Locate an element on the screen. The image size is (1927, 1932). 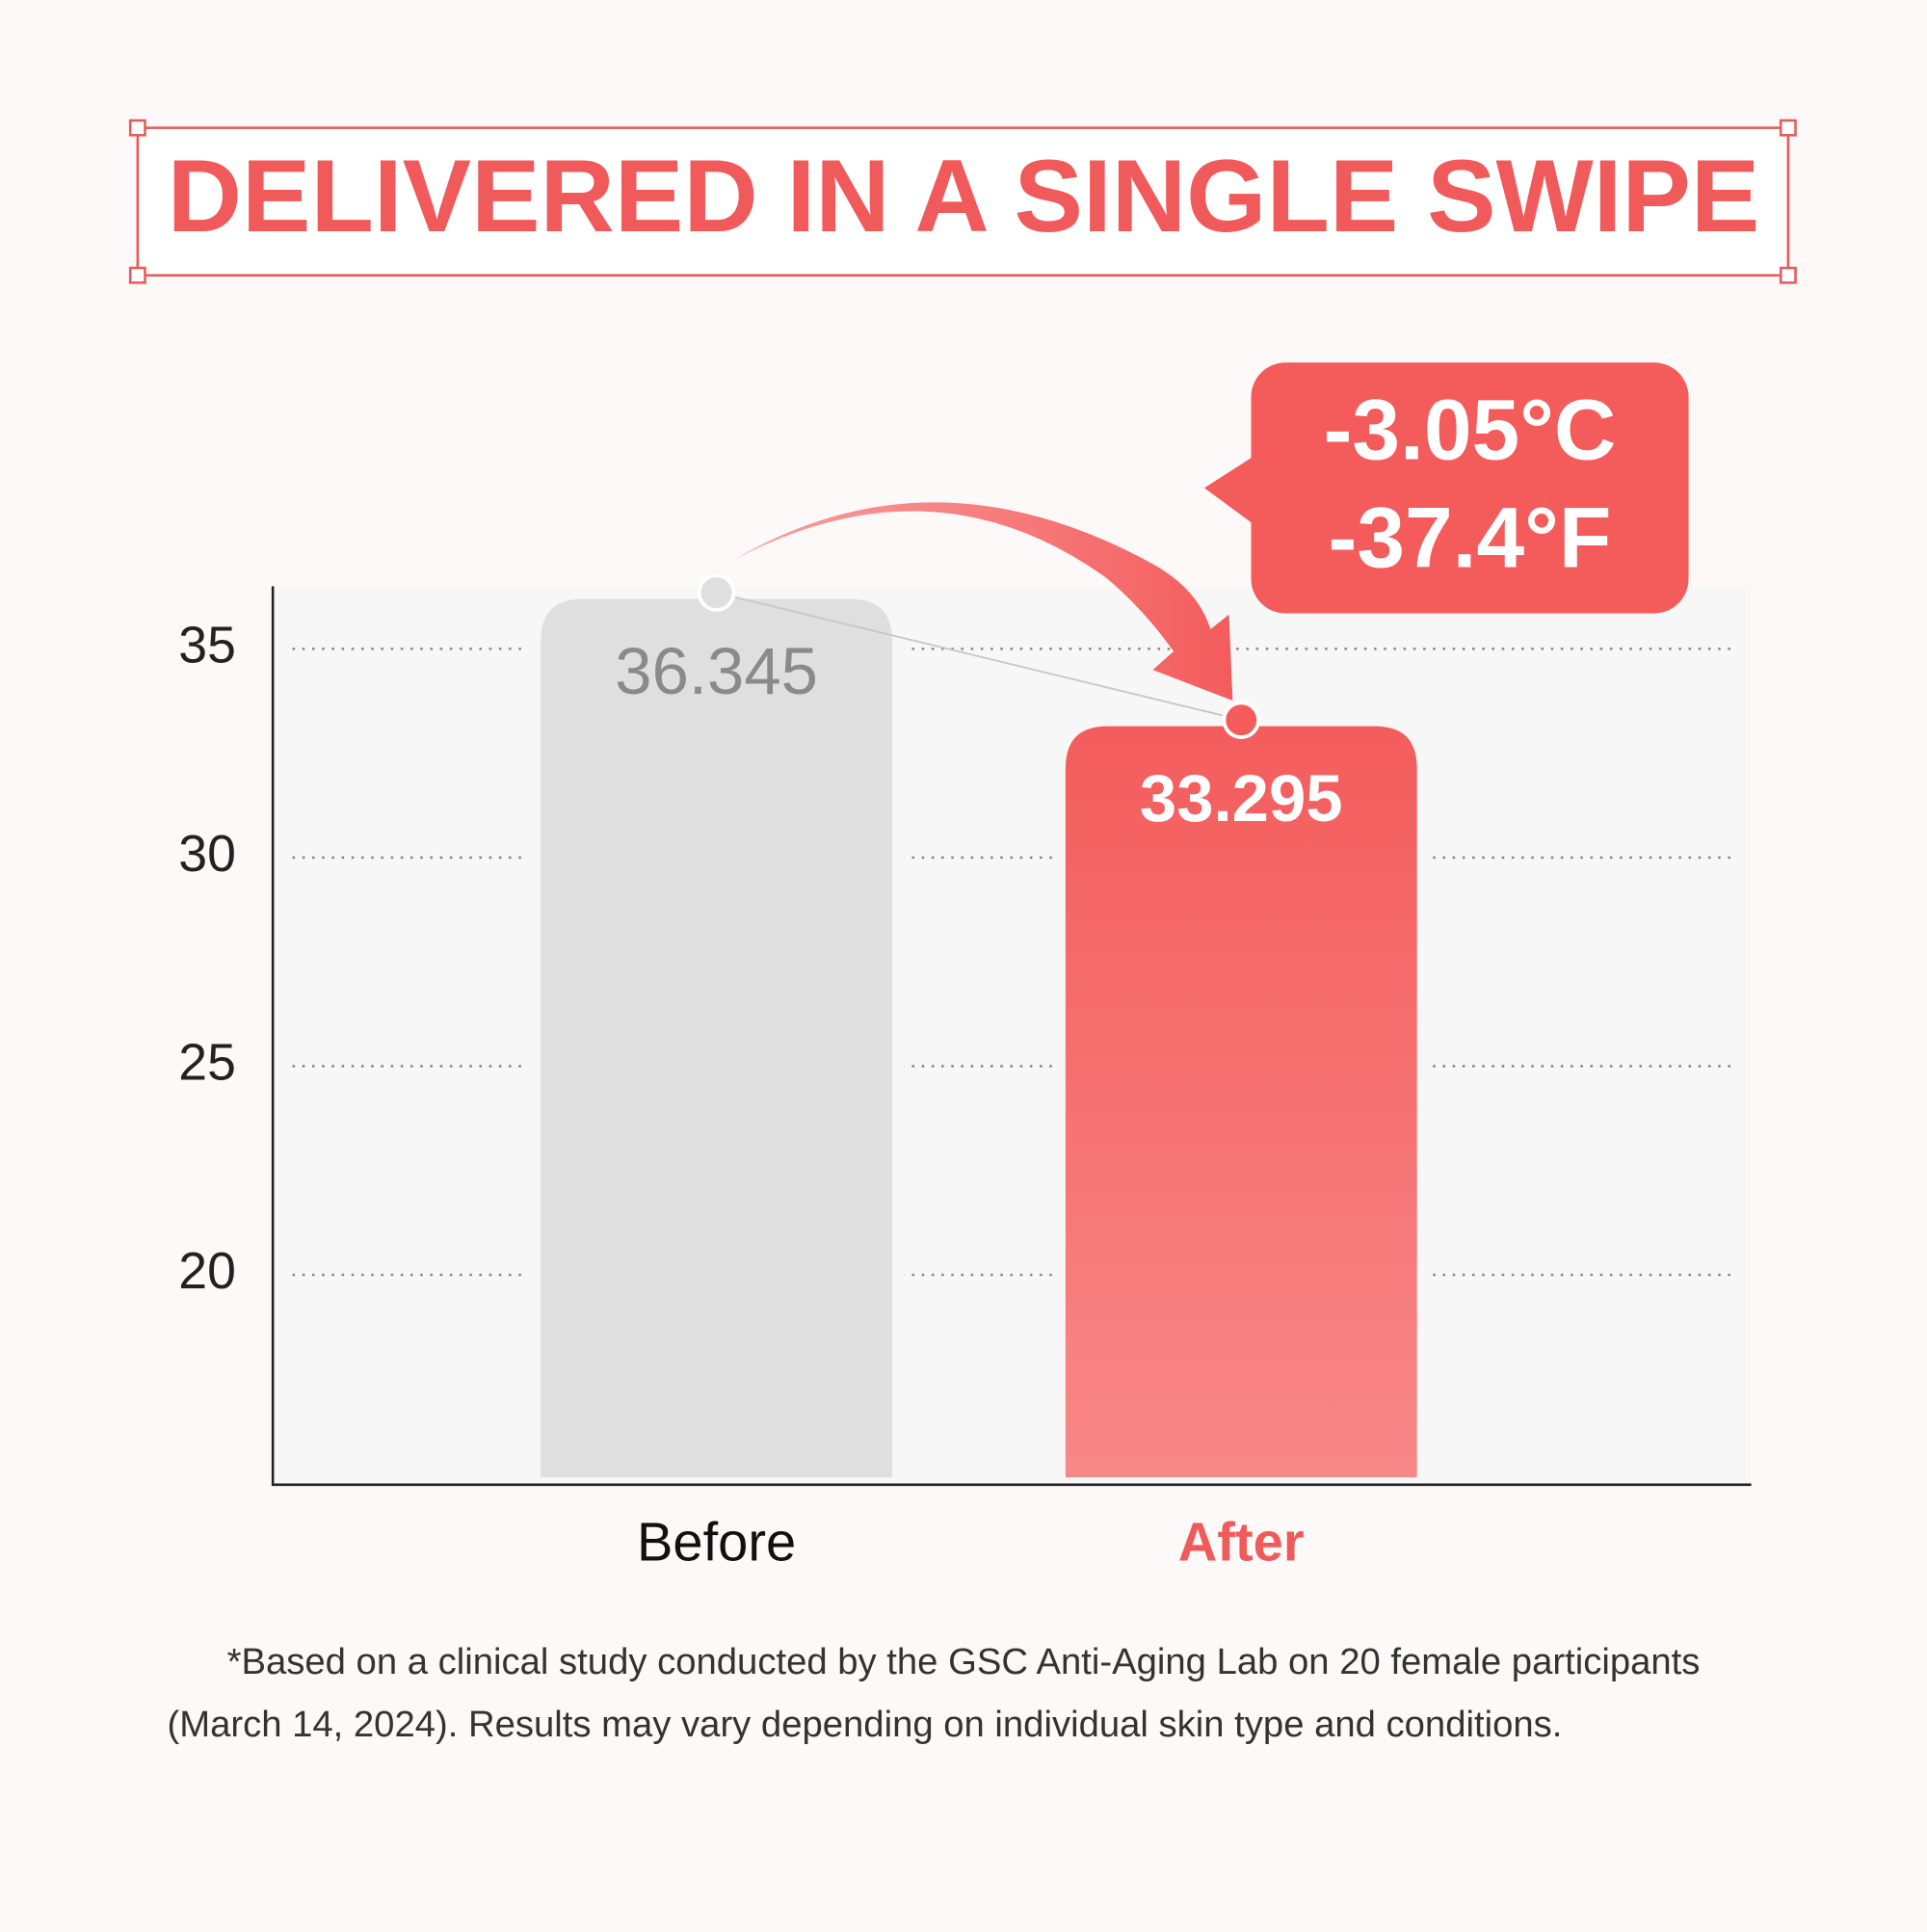
chart-title: DELIVERED IN A SINGLE SWIPE is located at coordinates (964, 195).